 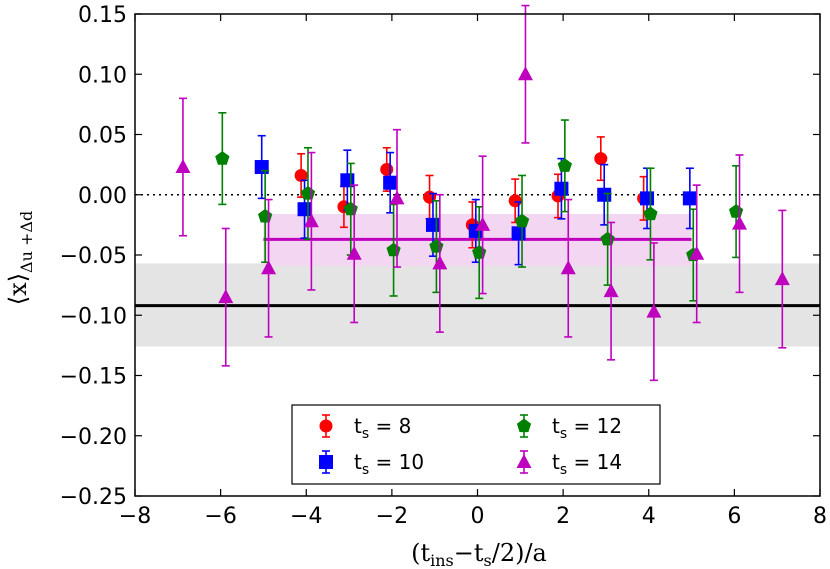 I want to click on legend-entry-0: ts = 8, so click(x=365, y=428).